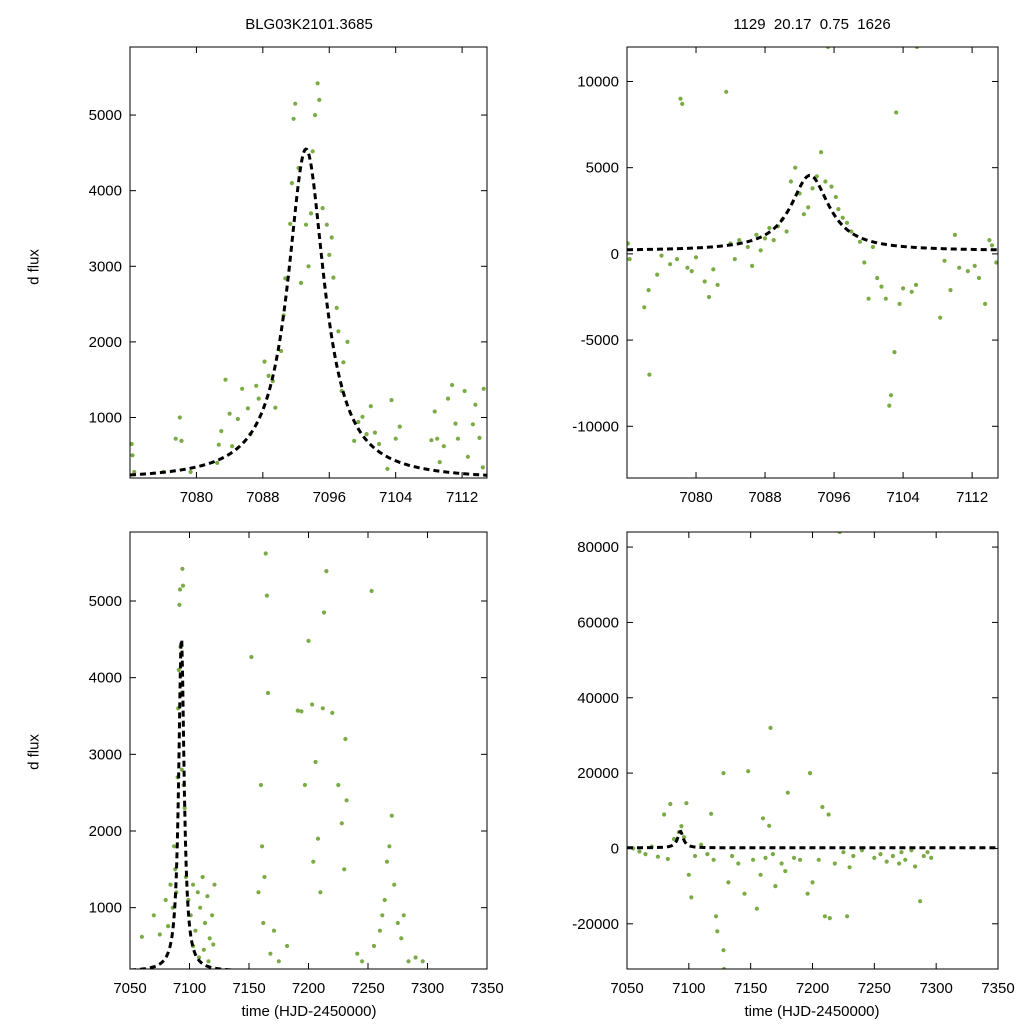 The image size is (1024, 1024). I want to click on y-tick-label: 5000, so click(602, 168).